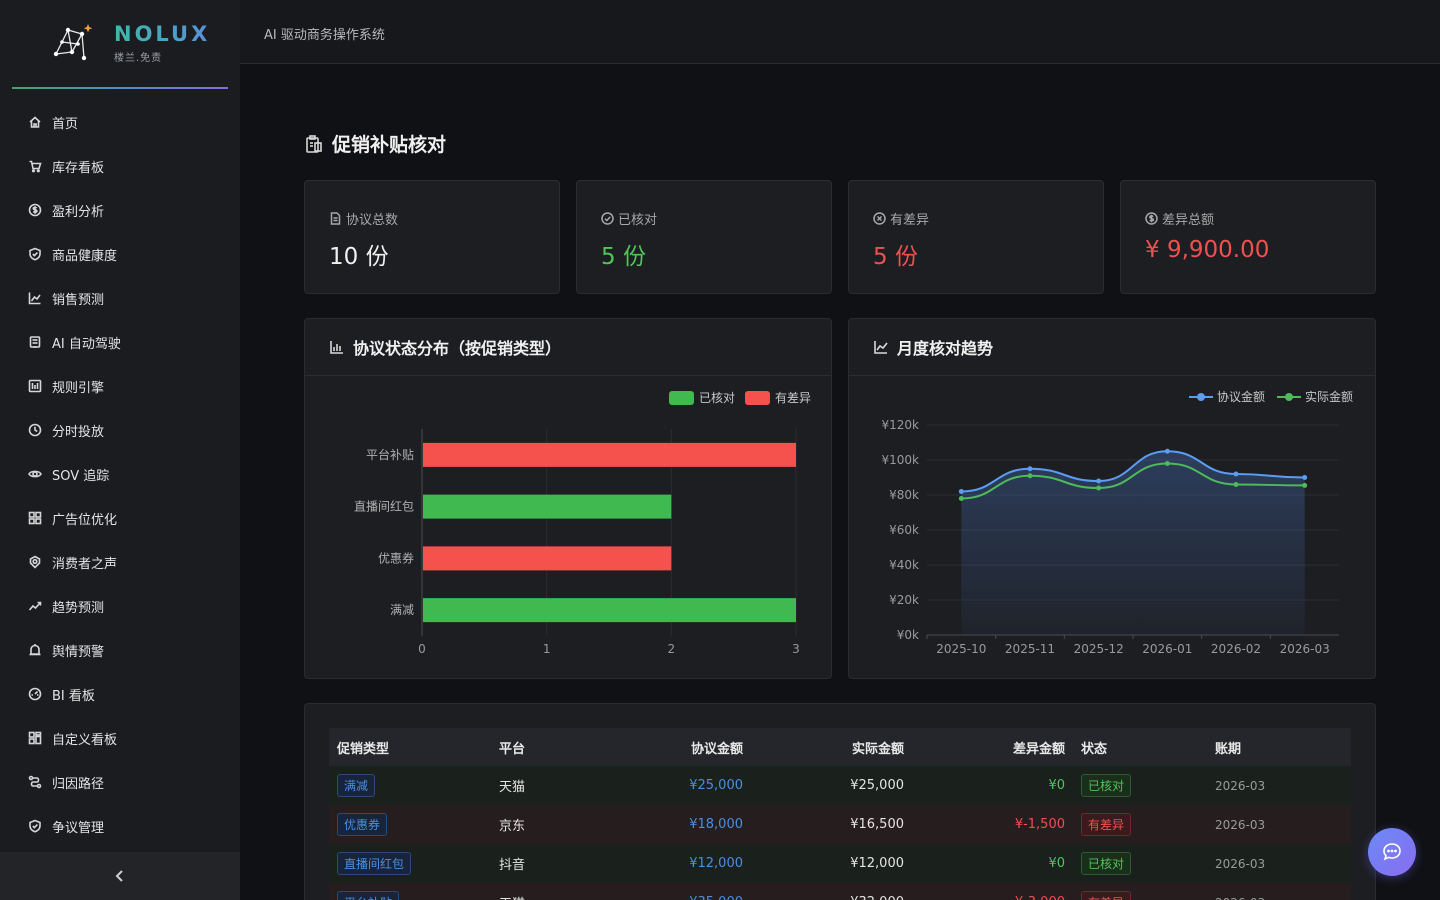 The height and width of the screenshot is (900, 1440). What do you see at coordinates (831, 824) in the screenshot?
I see `cell-actual-amount: ¥16,500` at bounding box center [831, 824].